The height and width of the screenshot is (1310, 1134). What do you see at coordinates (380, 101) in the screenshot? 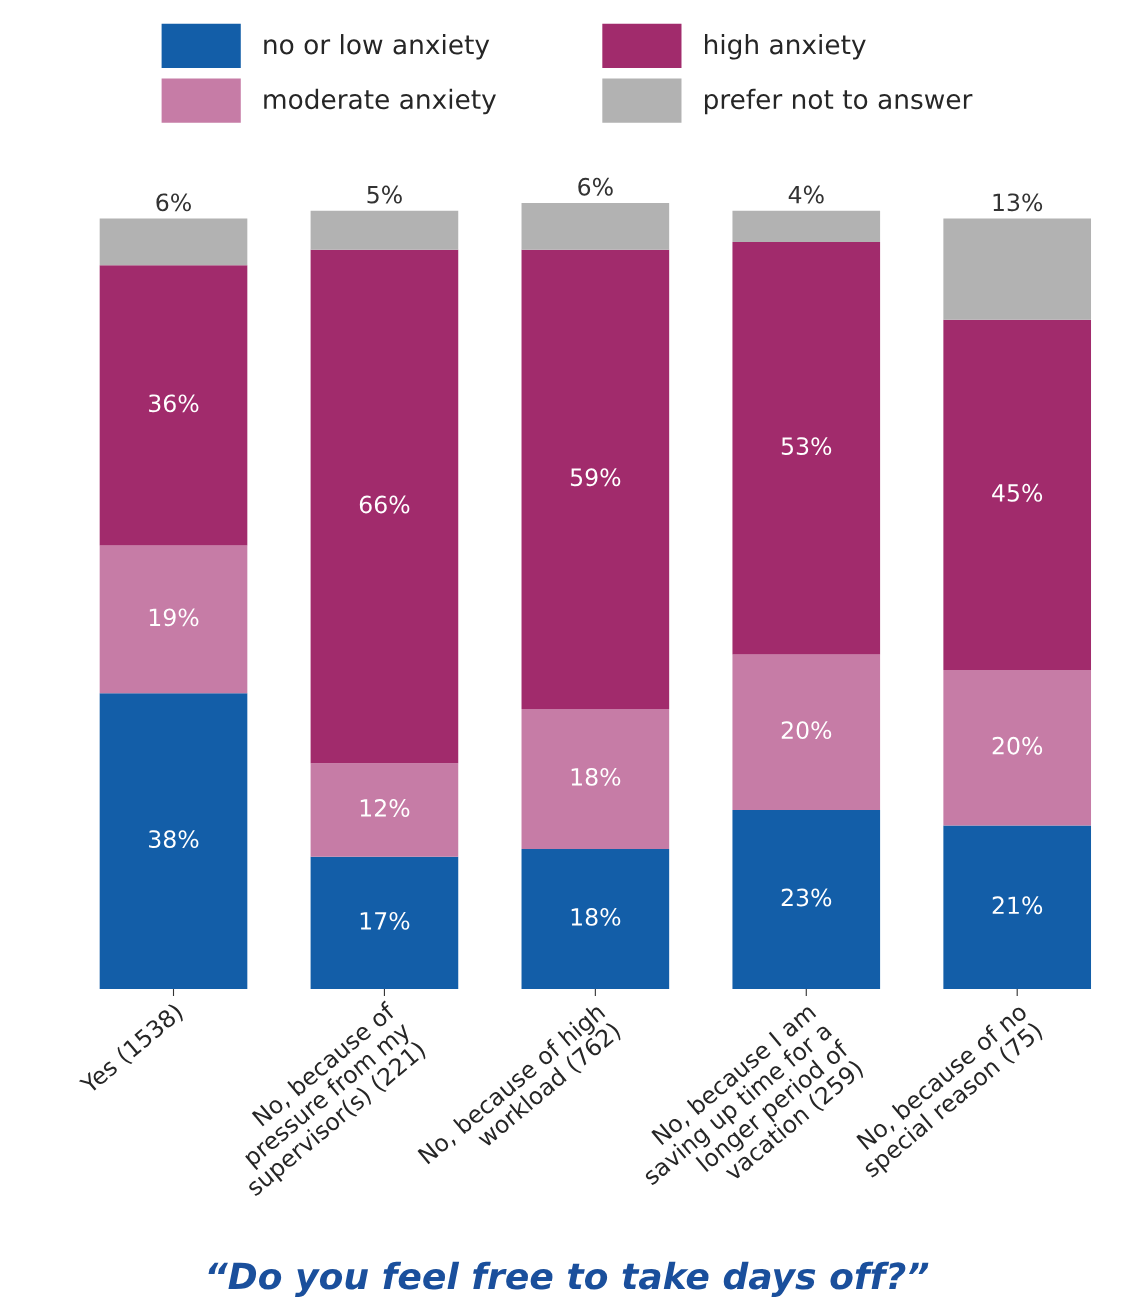
I see `legend-label: moderate anxiety` at bounding box center [380, 101].